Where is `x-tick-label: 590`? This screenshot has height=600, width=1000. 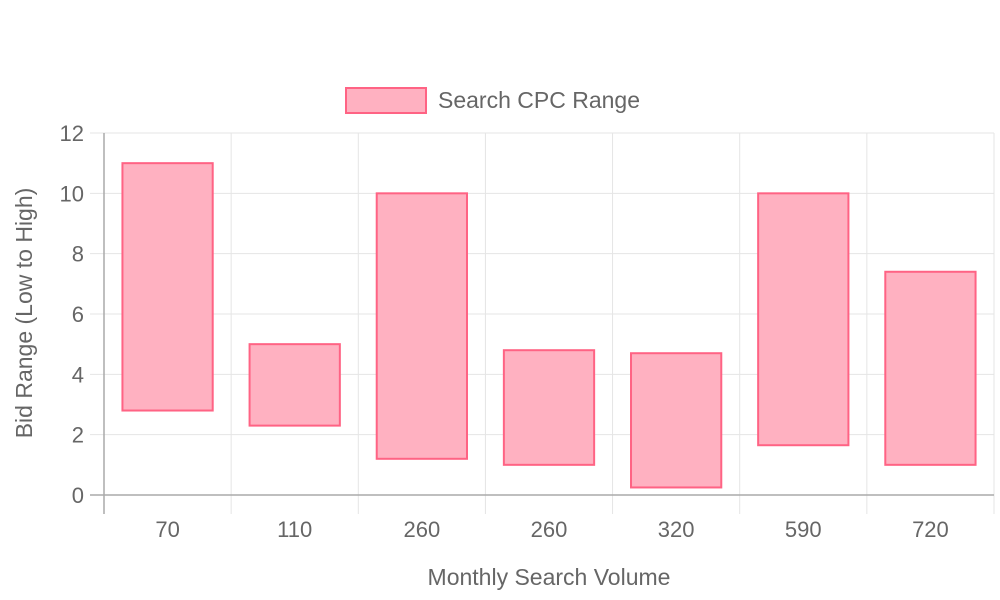 x-tick-label: 590 is located at coordinates (803, 529).